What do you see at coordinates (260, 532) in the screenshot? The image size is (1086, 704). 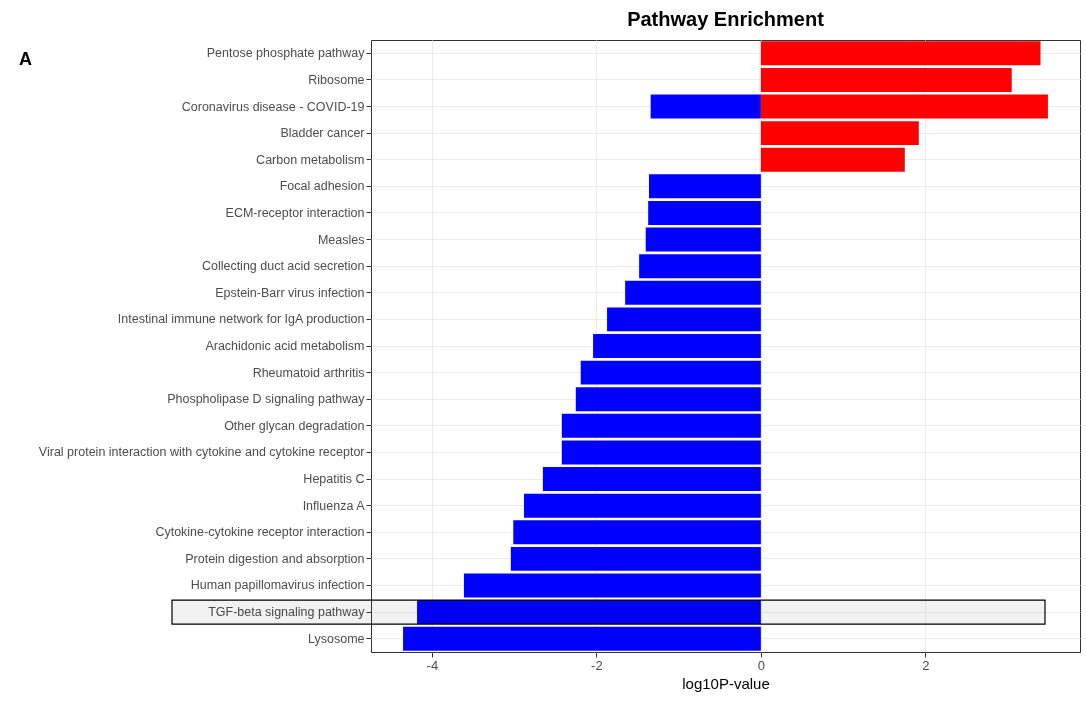 I see `y-tick-label: Cytokine-cytokine receptor interaction` at bounding box center [260, 532].